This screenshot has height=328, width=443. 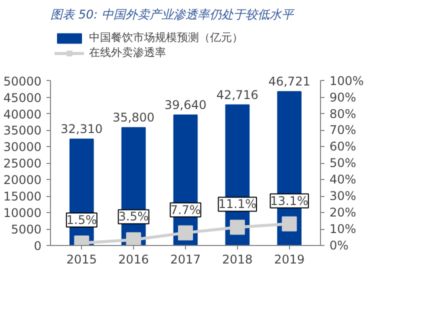 I want to click on y2-tick-label: 30%, so click(x=343, y=196).